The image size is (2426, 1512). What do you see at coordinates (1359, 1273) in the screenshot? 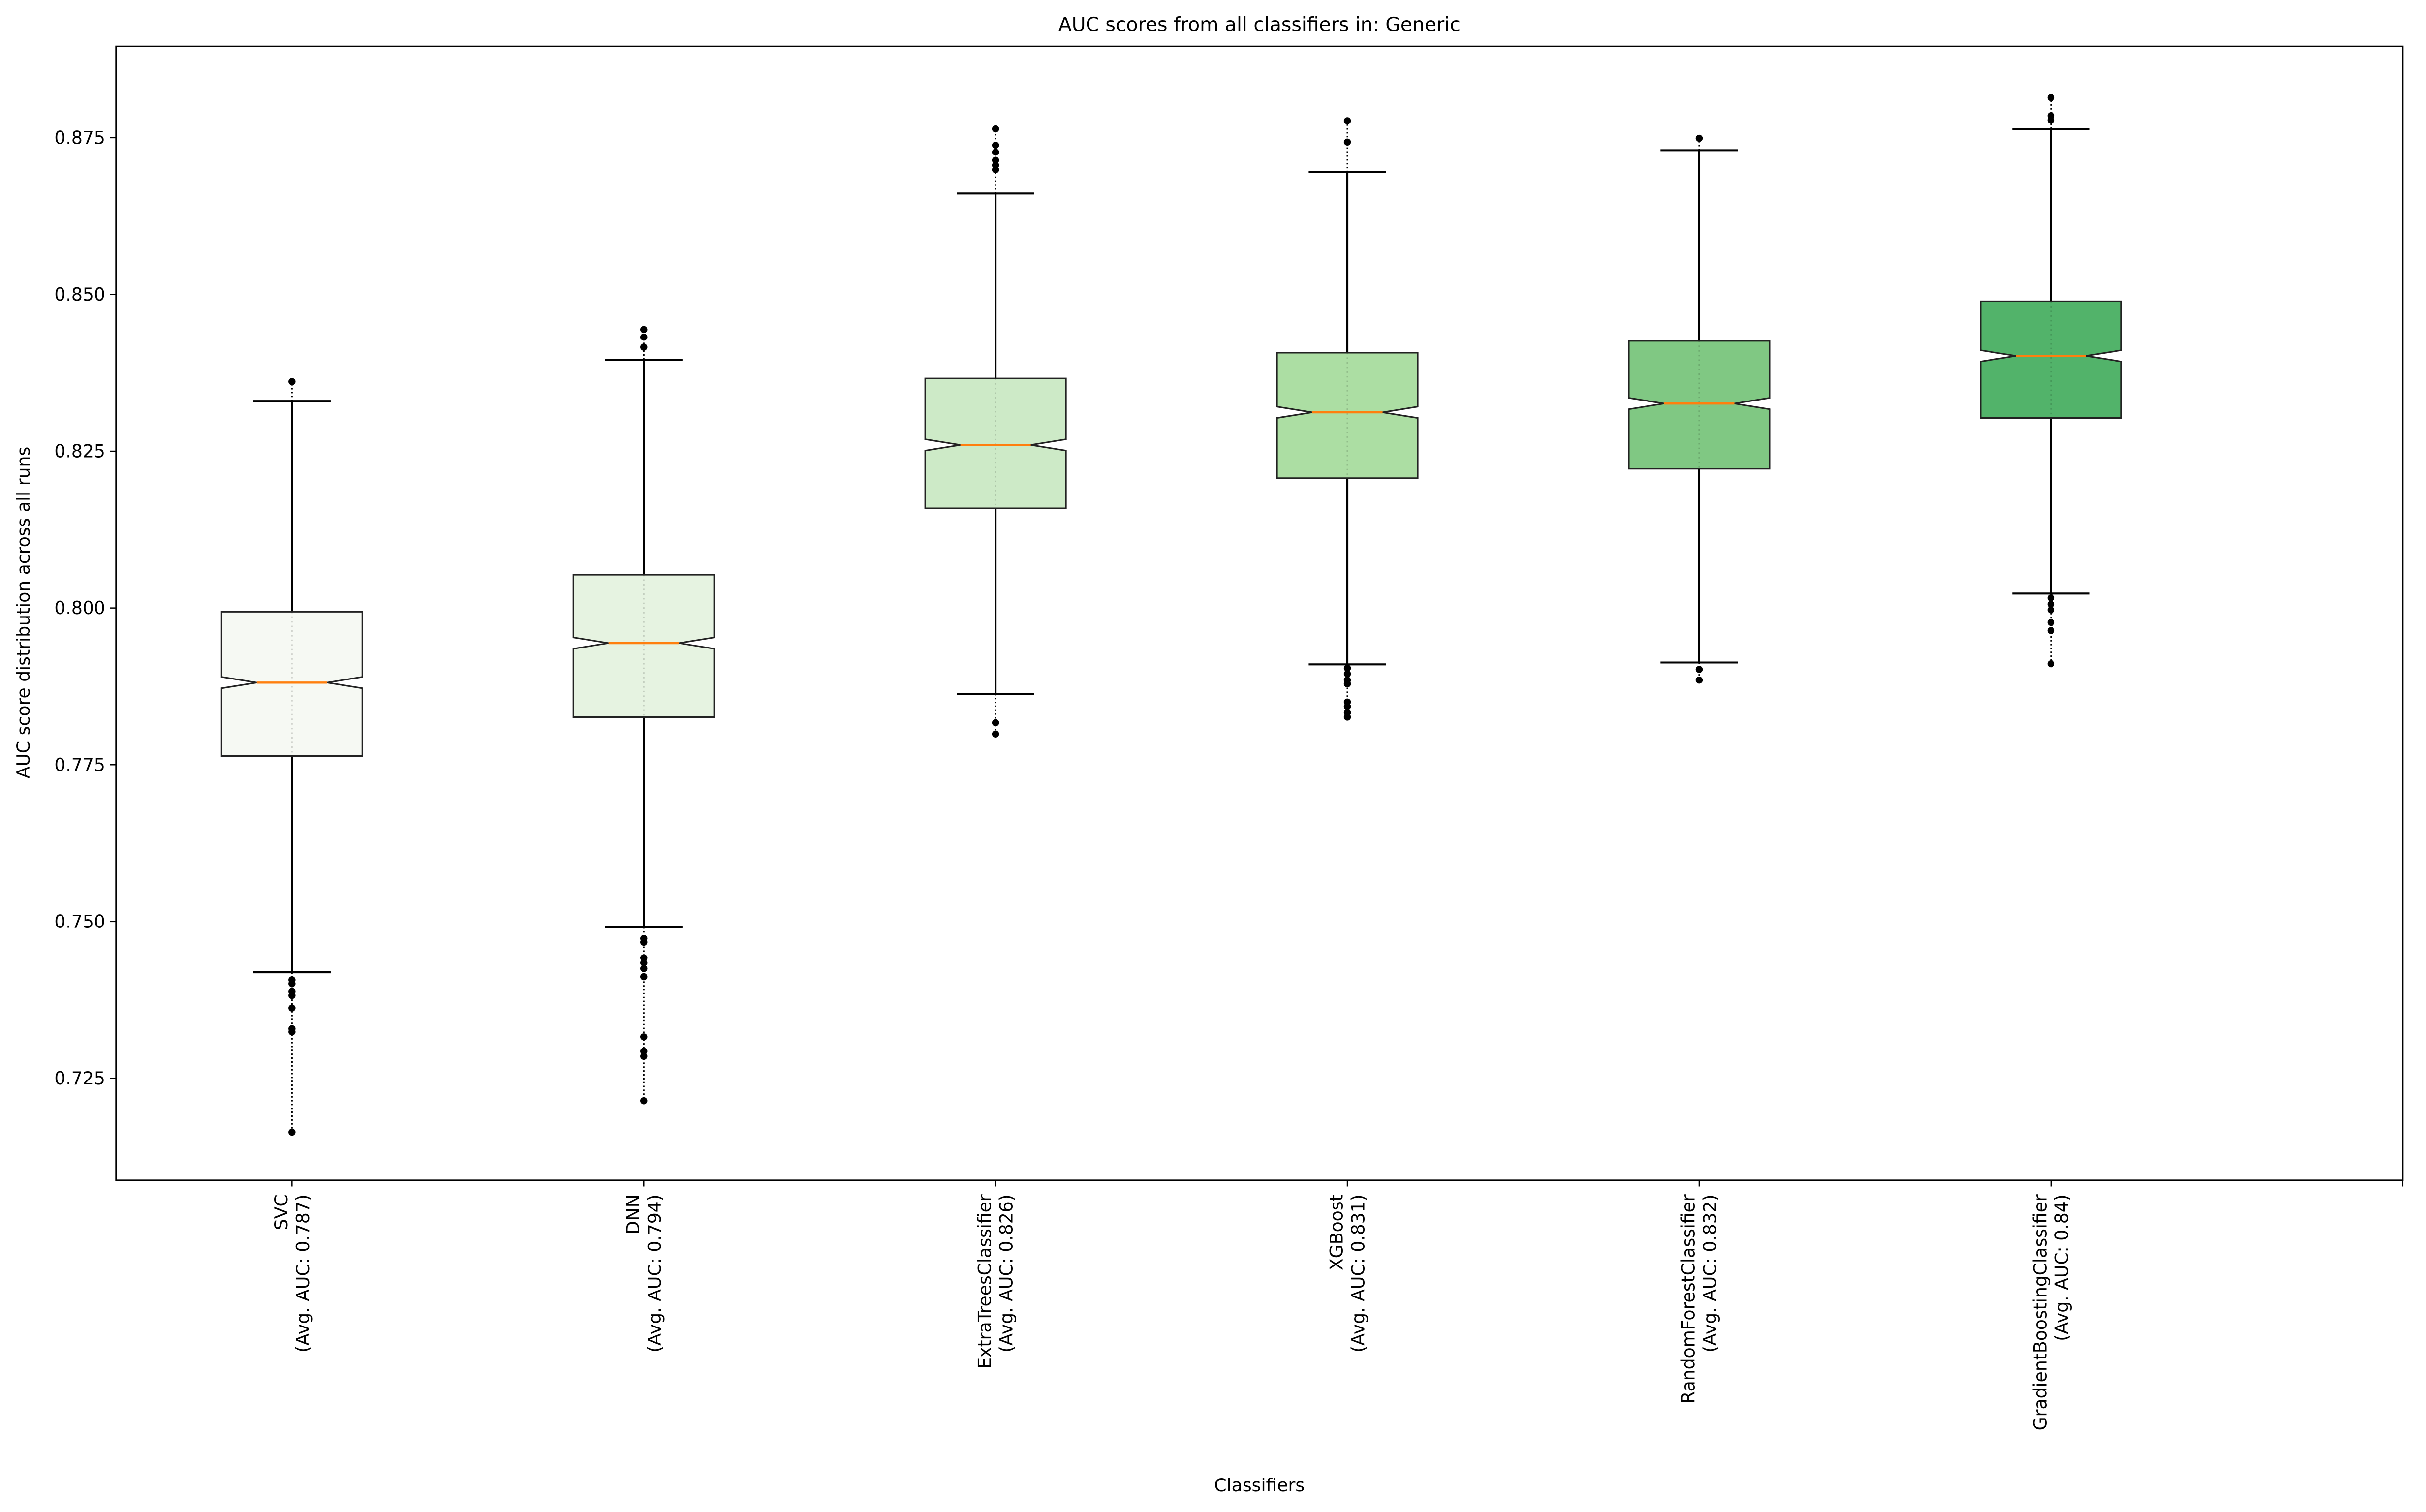
I see `x-tick-label-avg: (Avg. AUC: 0.831)` at bounding box center [1359, 1273].